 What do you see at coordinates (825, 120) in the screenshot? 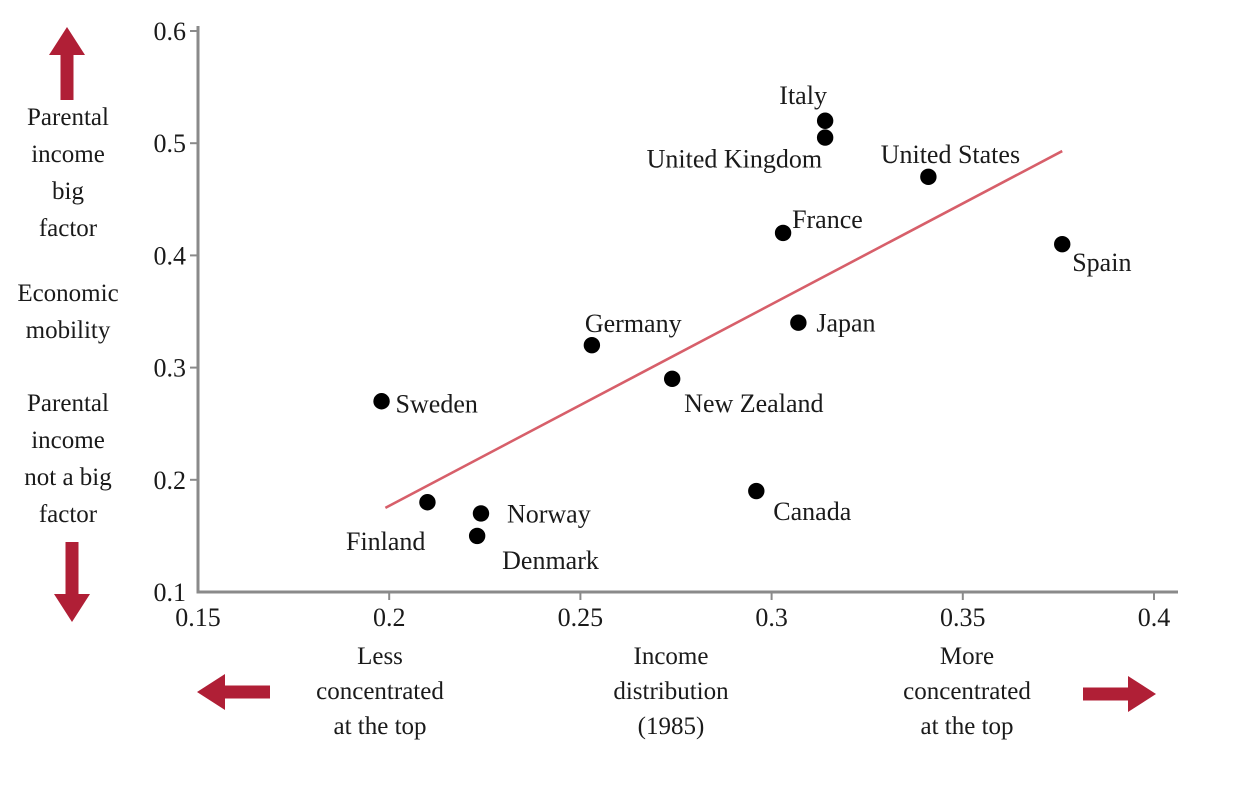
I see `data-point-italy` at bounding box center [825, 120].